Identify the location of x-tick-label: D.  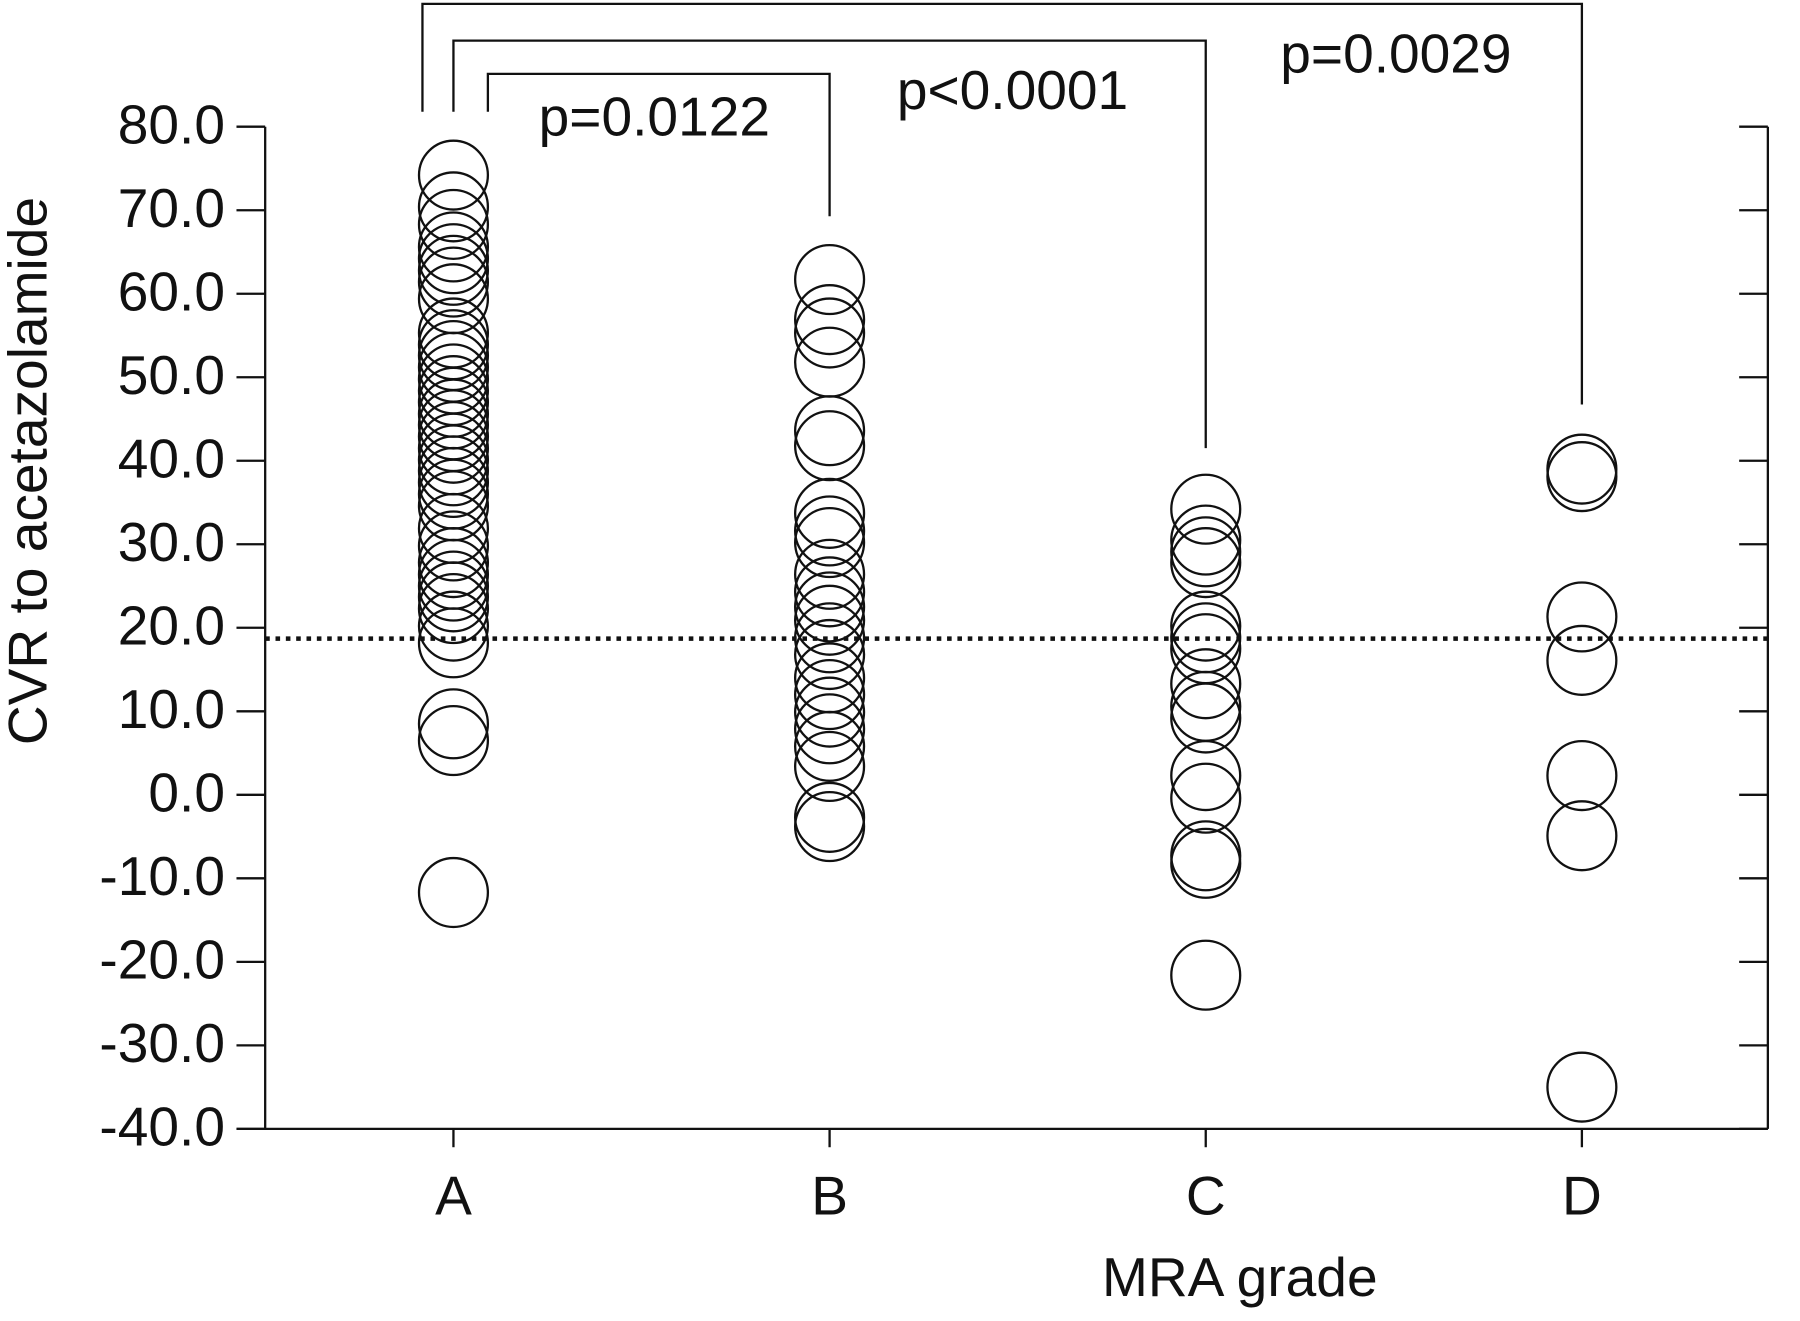
(1582, 1196).